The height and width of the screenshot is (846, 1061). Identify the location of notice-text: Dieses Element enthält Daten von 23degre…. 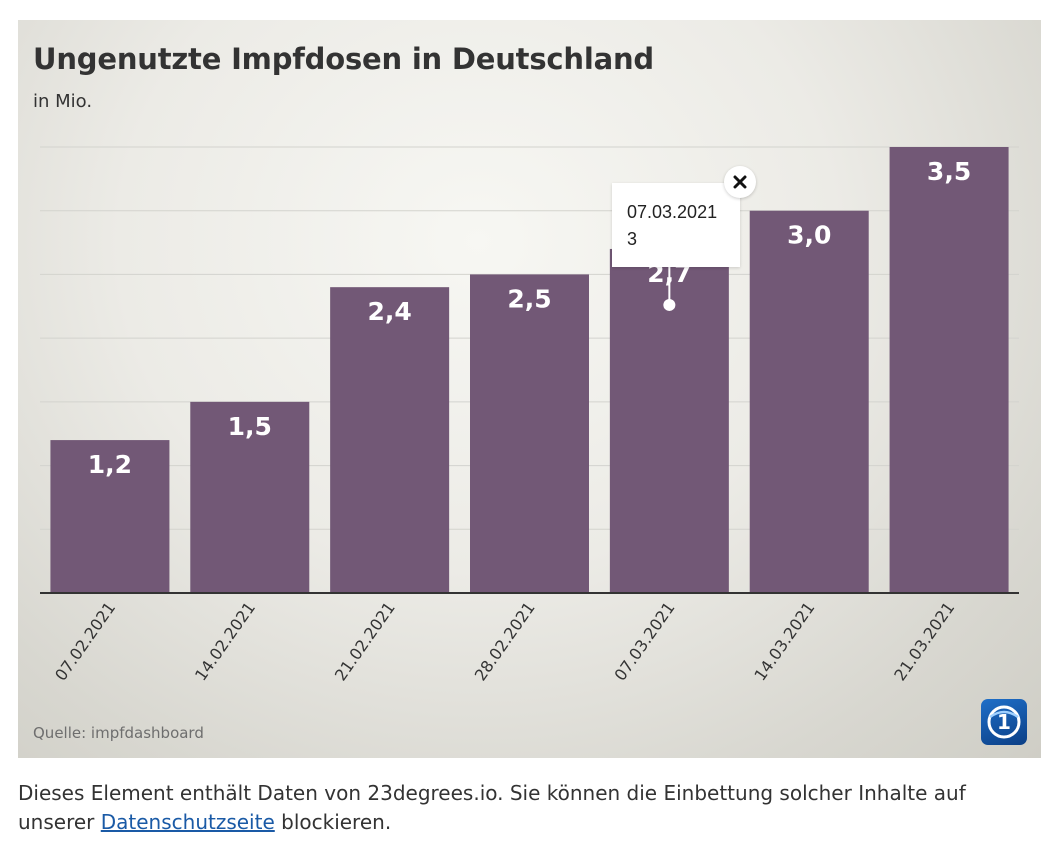
(492, 807).